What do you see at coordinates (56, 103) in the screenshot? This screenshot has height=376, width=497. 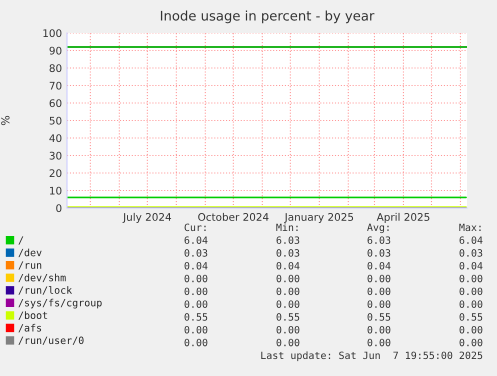 I see `y-tick-label: 60` at bounding box center [56, 103].